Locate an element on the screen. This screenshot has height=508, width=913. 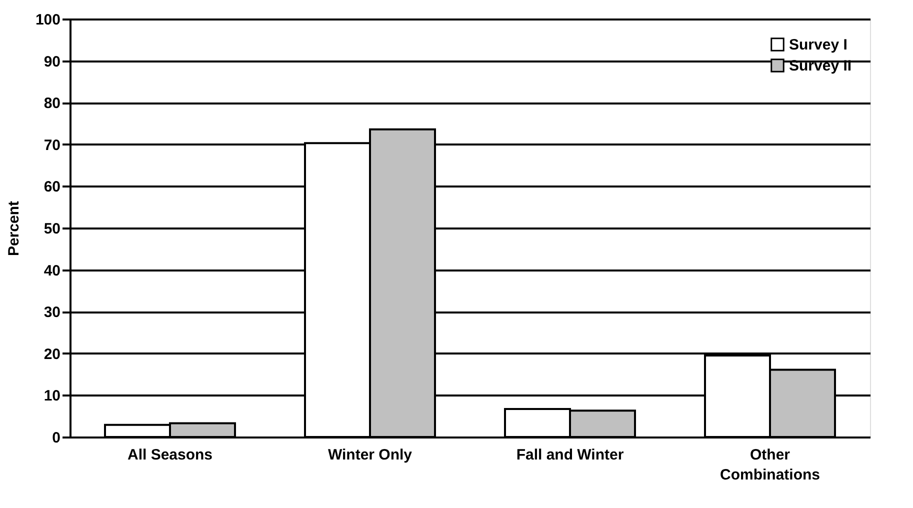
y-tick-label: 40 is located at coordinates (52, 271).